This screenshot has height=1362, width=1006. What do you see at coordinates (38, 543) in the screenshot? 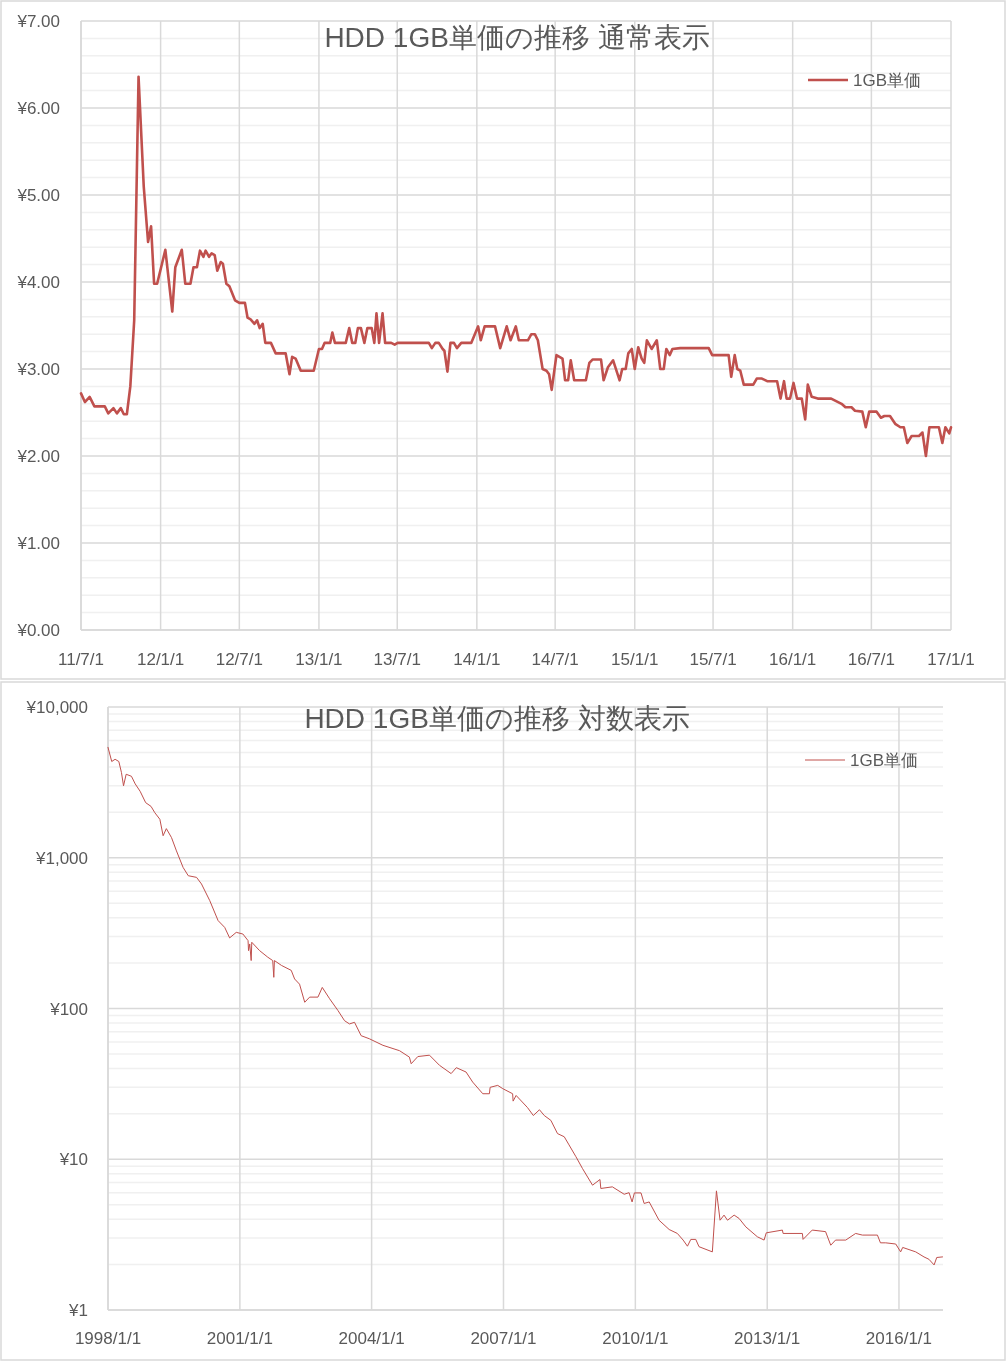
I see `y-tick-label: ¥1.00` at bounding box center [38, 543].